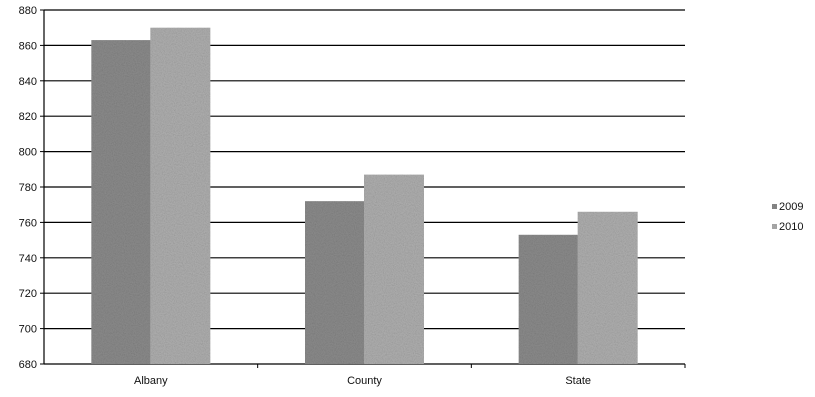  I want to click on legend-label-2010: 2010, so click(791, 227).